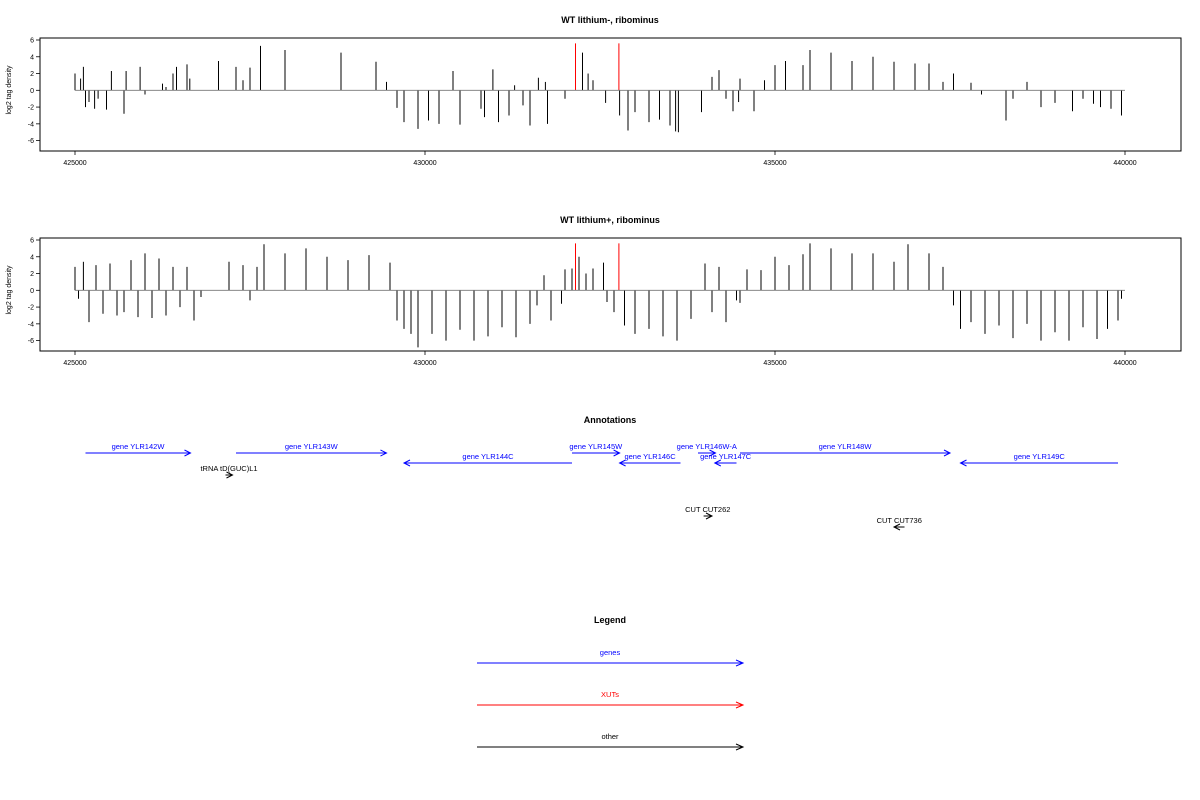 This screenshot has height=800, width=1200. Describe the element at coordinates (899, 520) in the screenshot. I see `feature-label: CUT CUT736` at that location.